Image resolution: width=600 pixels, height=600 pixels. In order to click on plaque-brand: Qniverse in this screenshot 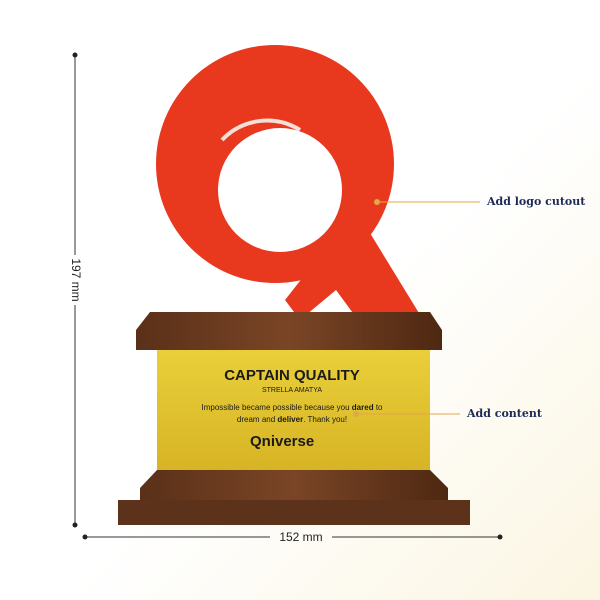, I will do `click(282, 441)`.